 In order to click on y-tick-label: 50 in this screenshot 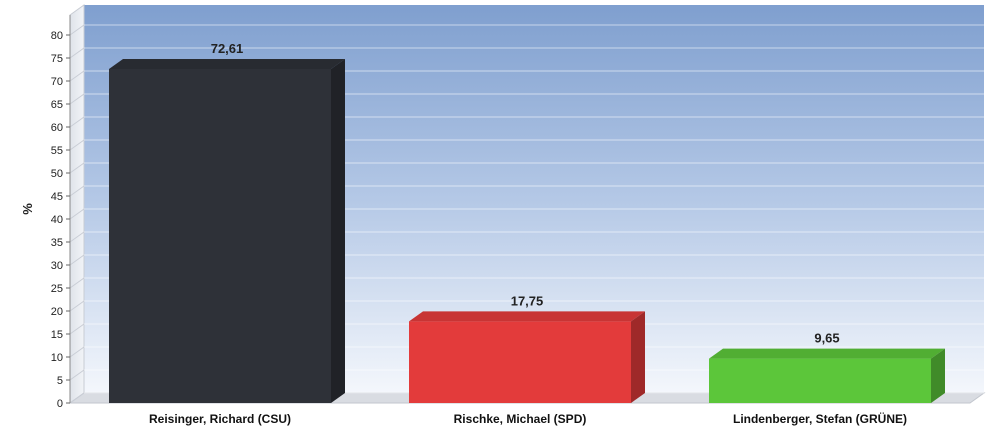, I will do `click(57, 174)`.